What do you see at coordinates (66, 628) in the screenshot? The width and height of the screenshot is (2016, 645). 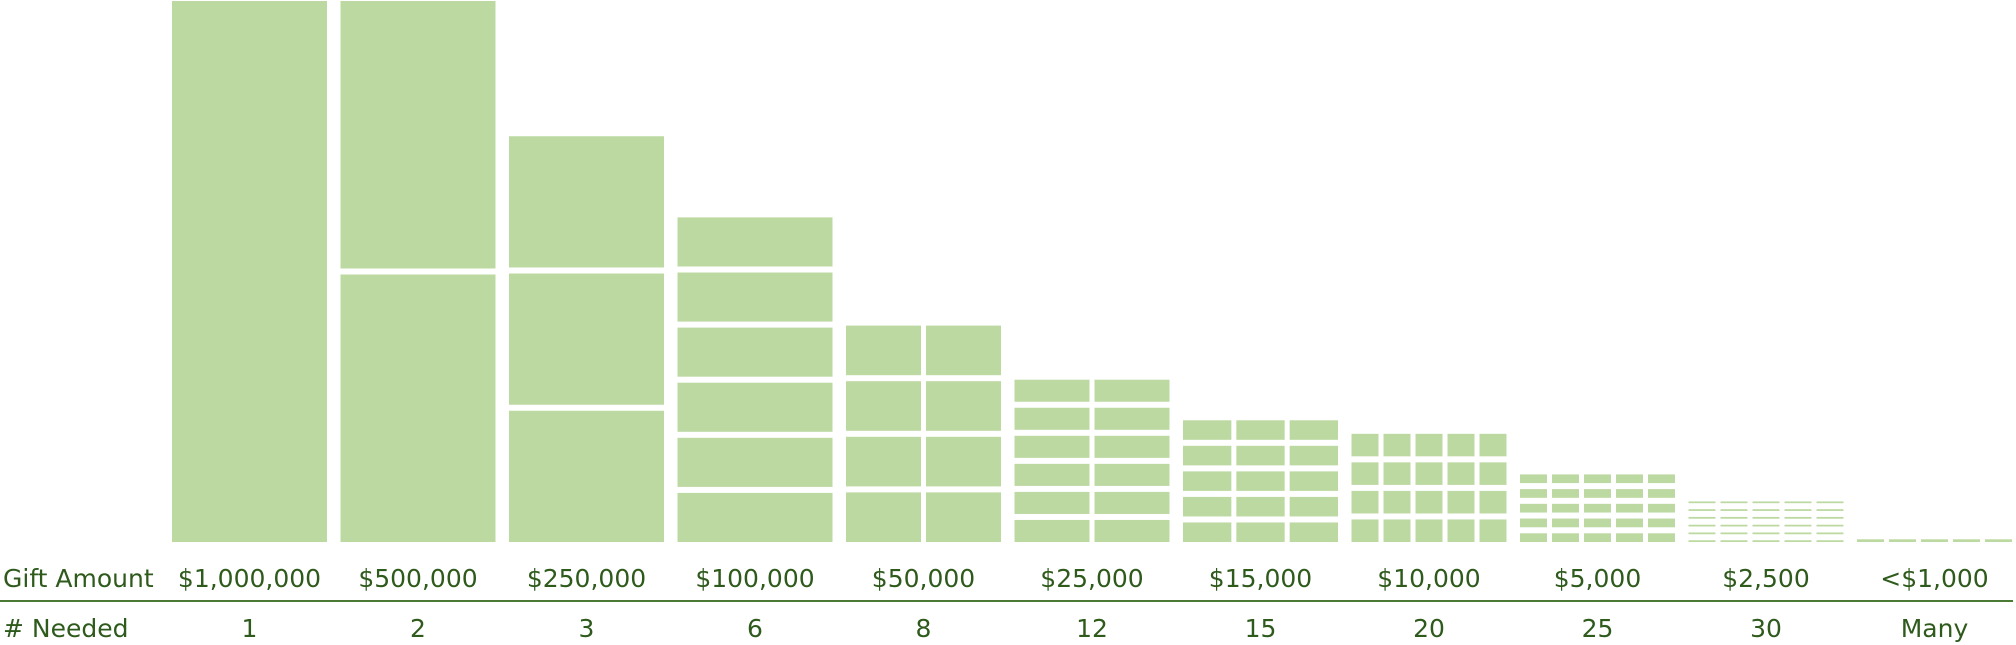 I see `number-needed-row-label: # Needed` at bounding box center [66, 628].